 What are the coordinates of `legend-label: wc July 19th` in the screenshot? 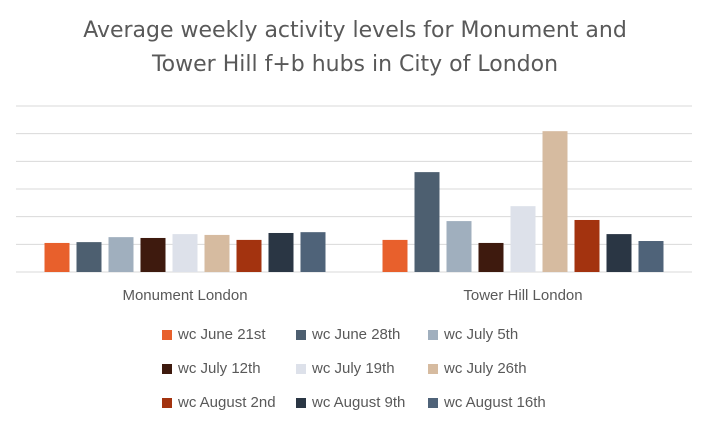 It's located at (353, 368).